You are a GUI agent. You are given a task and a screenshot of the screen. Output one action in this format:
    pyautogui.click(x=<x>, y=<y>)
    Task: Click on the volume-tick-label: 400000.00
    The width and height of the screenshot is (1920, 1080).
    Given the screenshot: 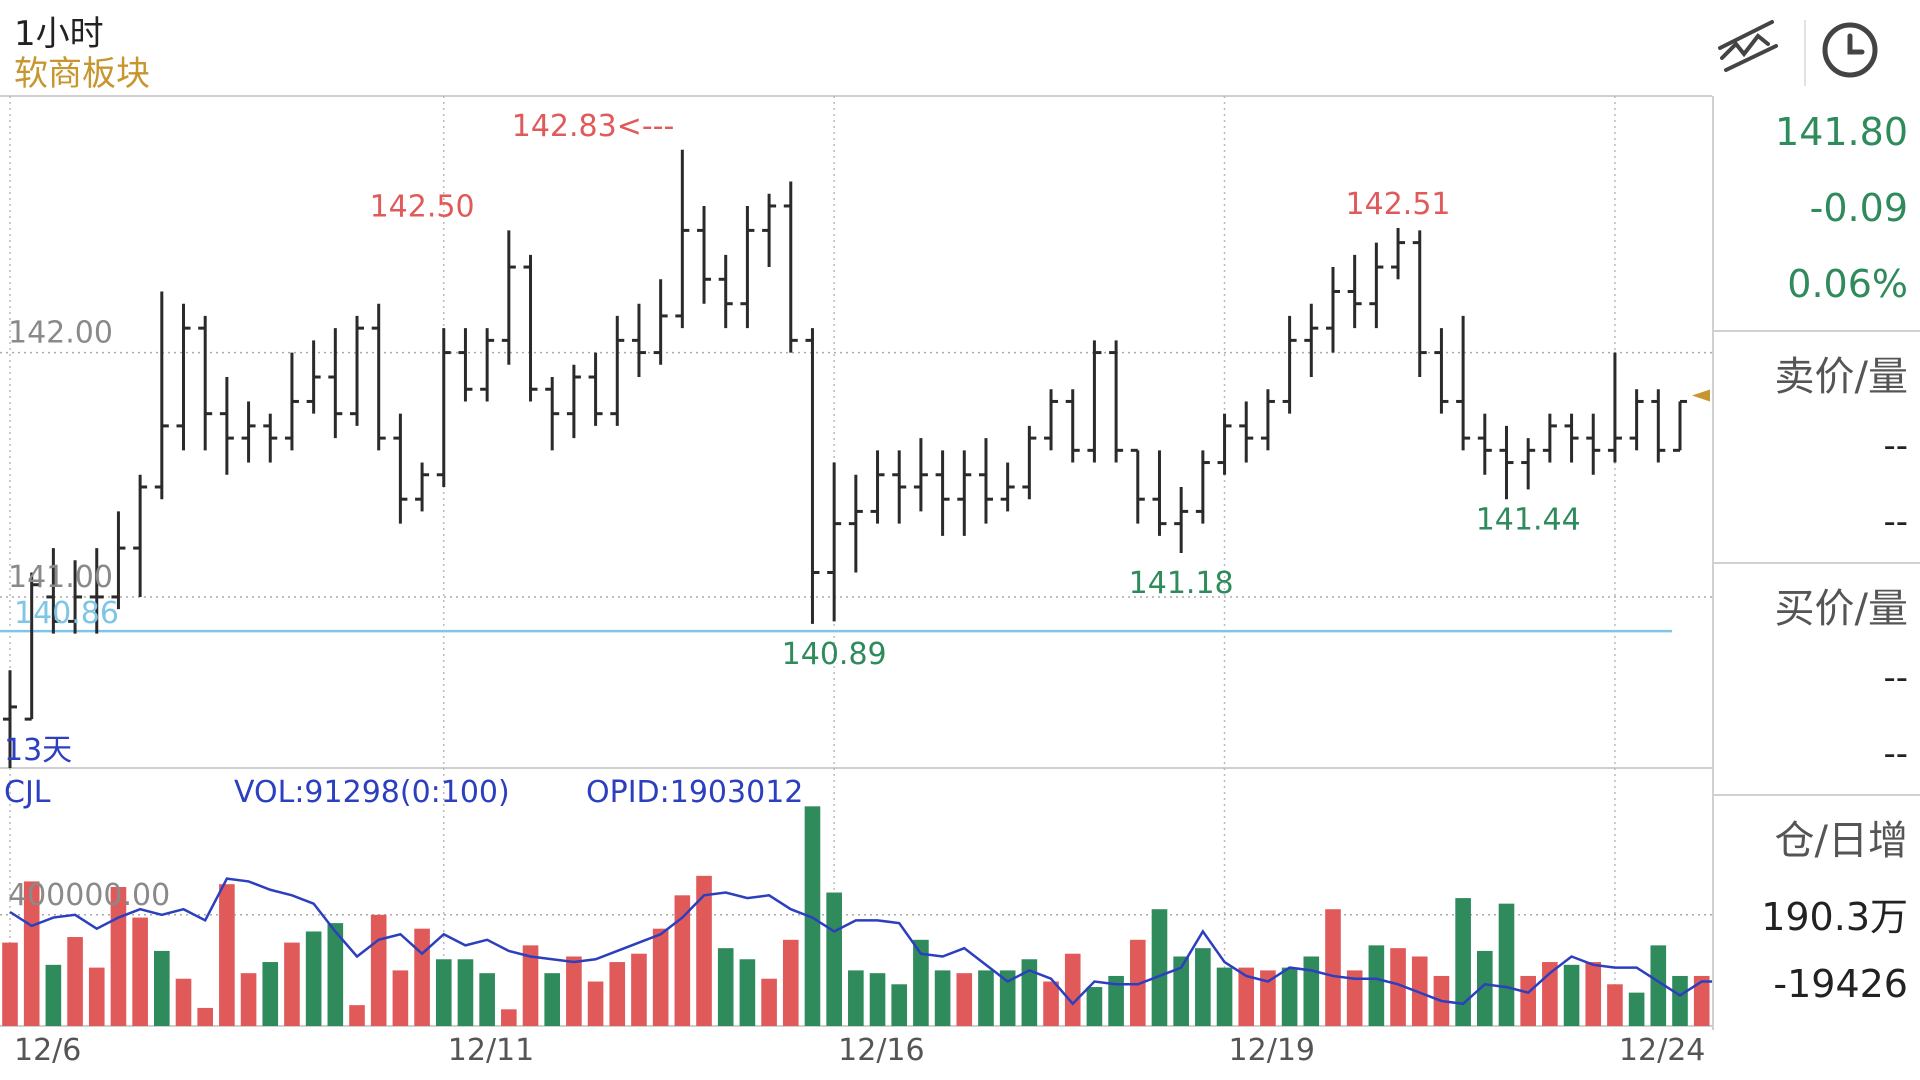 What is the action you would take?
    pyautogui.click(x=89, y=895)
    